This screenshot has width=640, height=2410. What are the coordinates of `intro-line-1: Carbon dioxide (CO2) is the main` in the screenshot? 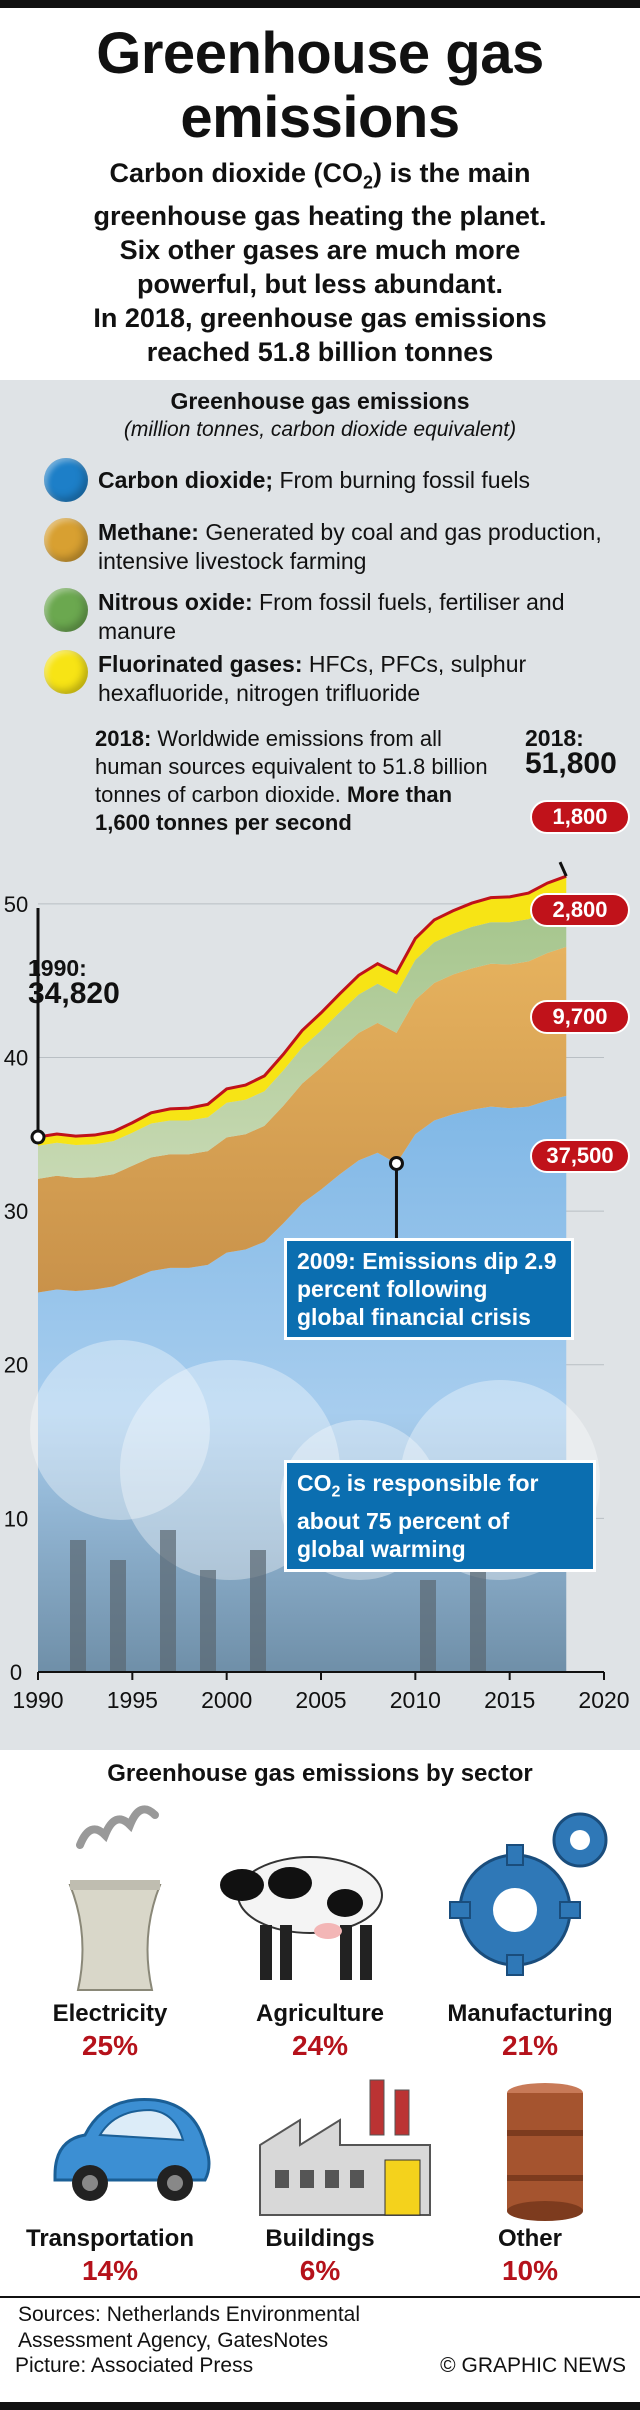 It's located at (320, 177).